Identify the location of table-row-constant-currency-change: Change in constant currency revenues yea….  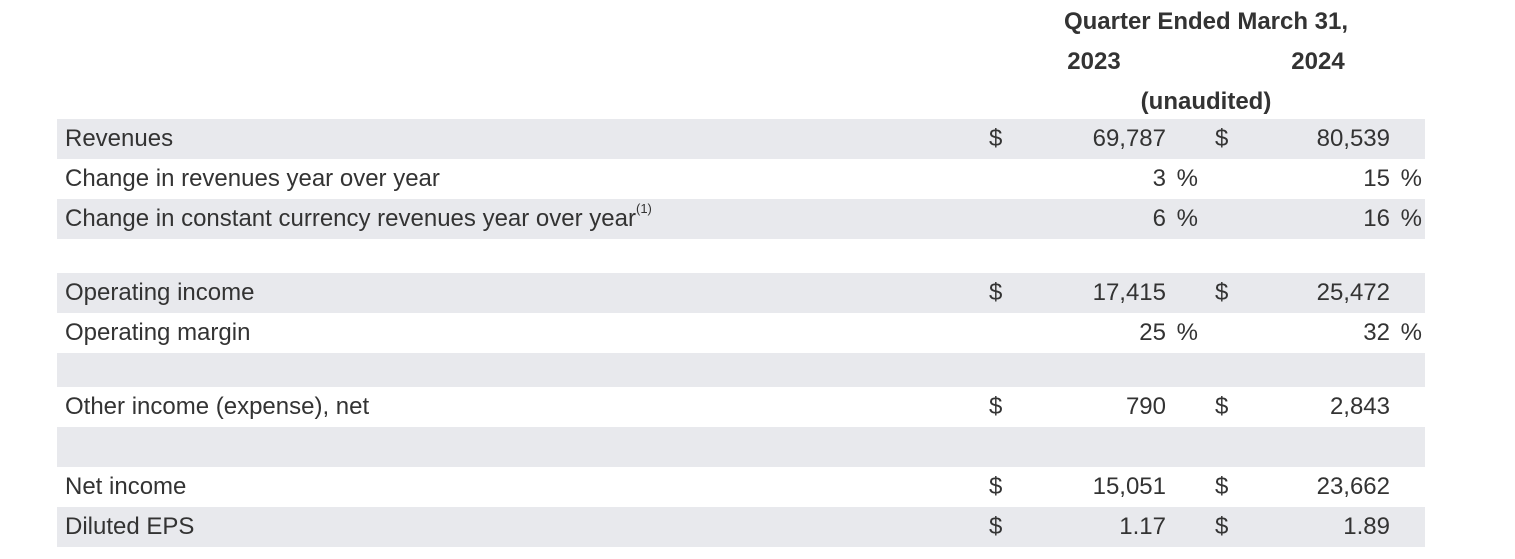
(741, 219).